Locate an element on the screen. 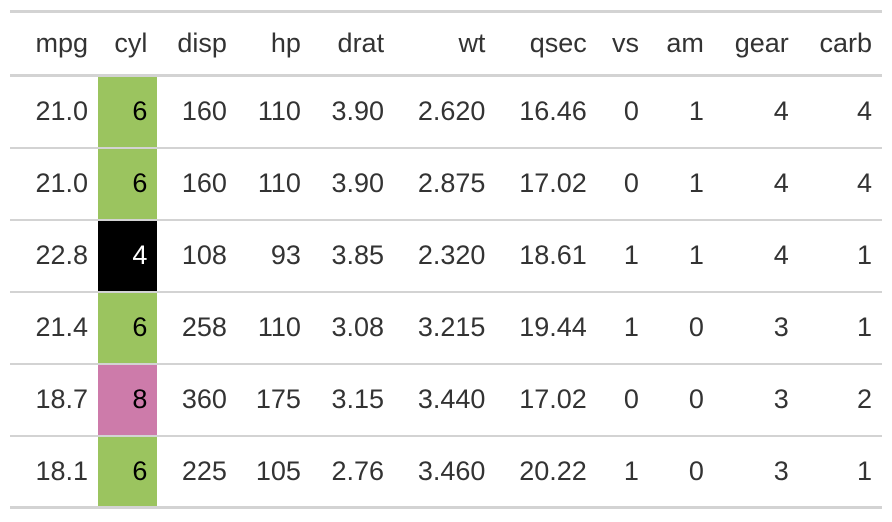 This screenshot has height=522, width=892. cell-drat: 2.76 is located at coordinates (358, 470).